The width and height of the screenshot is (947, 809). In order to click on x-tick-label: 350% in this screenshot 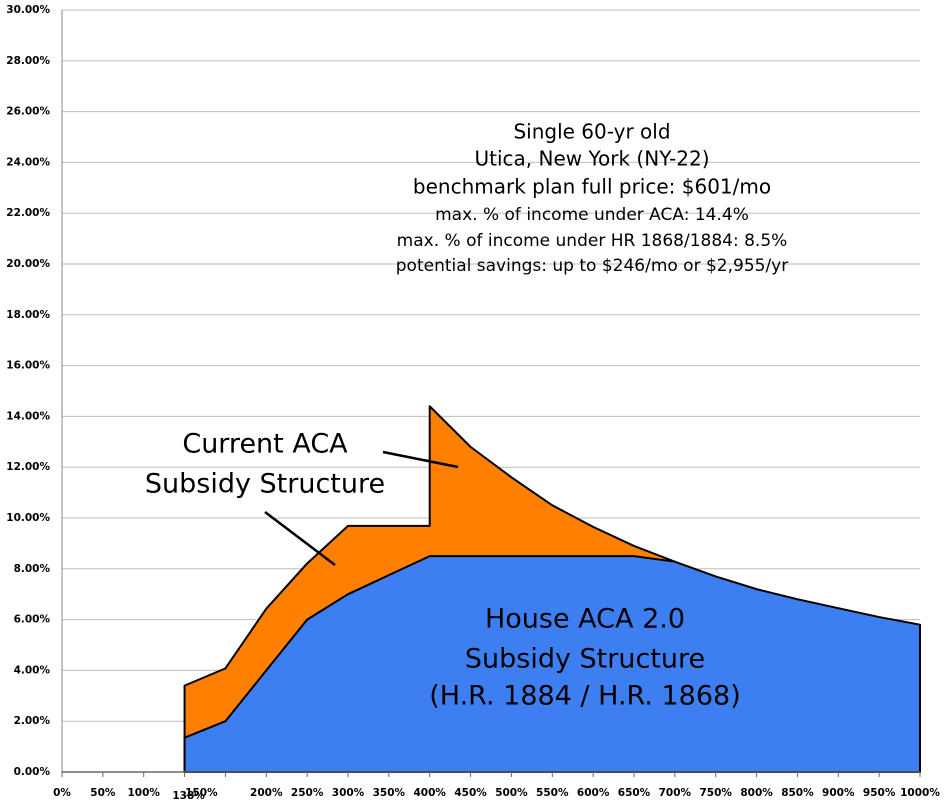, I will do `click(389, 793)`.